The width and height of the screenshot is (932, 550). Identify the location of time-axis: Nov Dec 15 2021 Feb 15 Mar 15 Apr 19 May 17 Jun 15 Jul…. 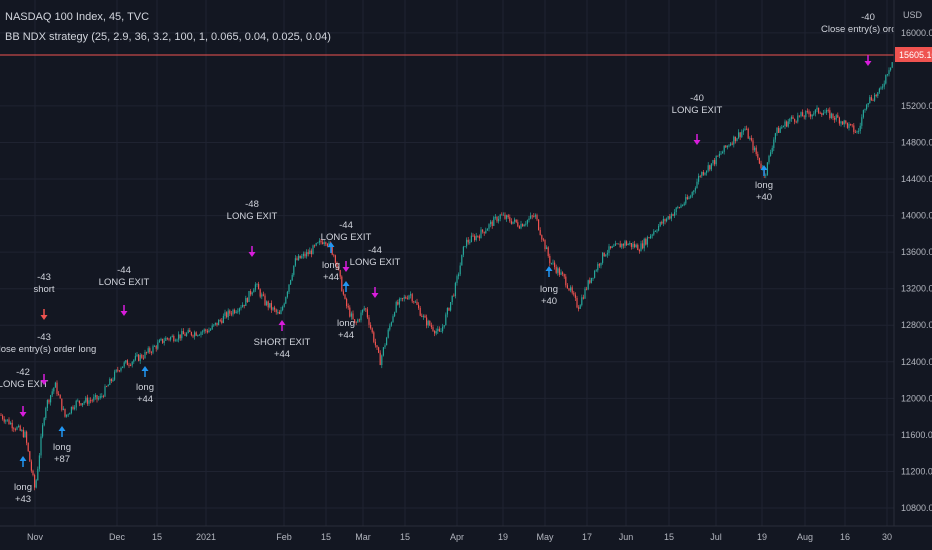
(459, 537).